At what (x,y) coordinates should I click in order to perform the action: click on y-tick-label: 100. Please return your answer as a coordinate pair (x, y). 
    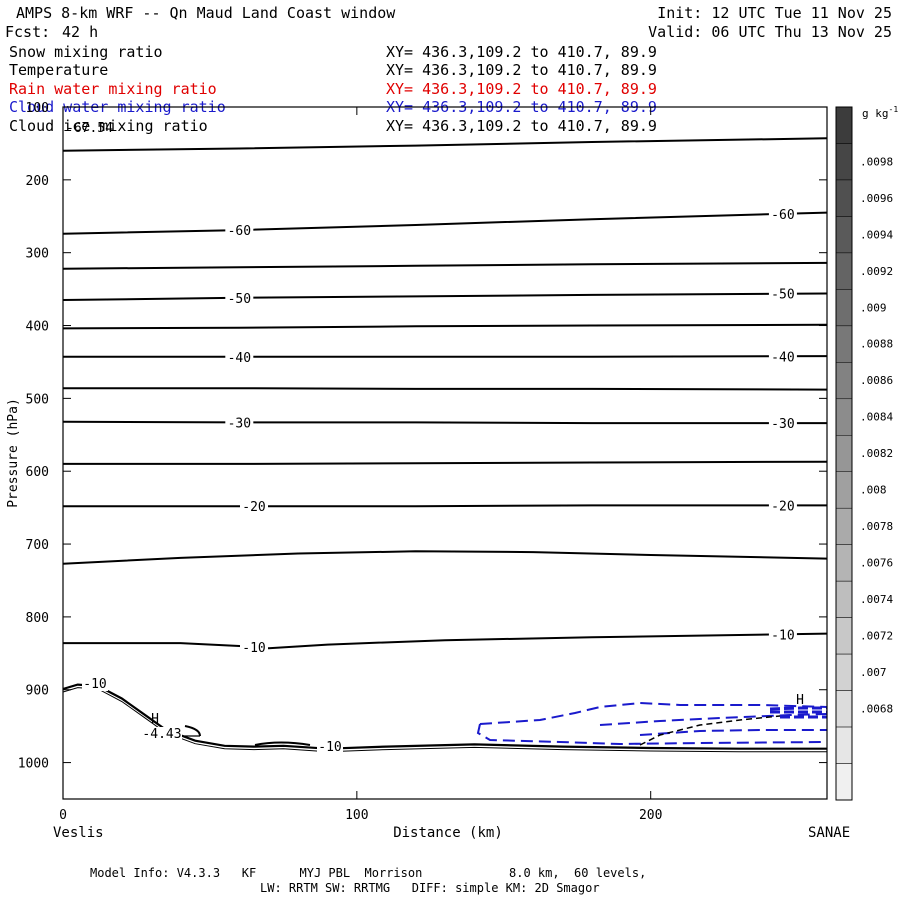
    Looking at the image, I should click on (37, 108).